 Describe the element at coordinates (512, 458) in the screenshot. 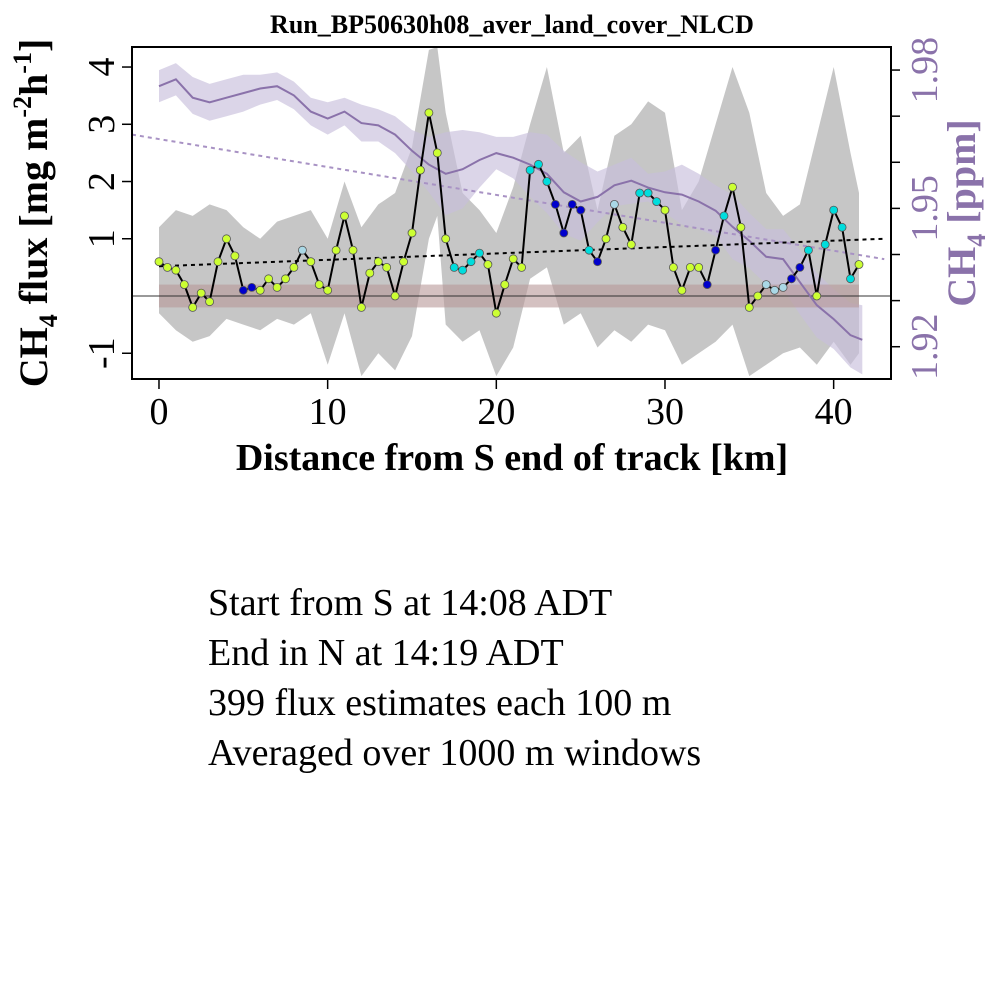

I see `x-axis-label: Distance from S end of track [km]` at that location.